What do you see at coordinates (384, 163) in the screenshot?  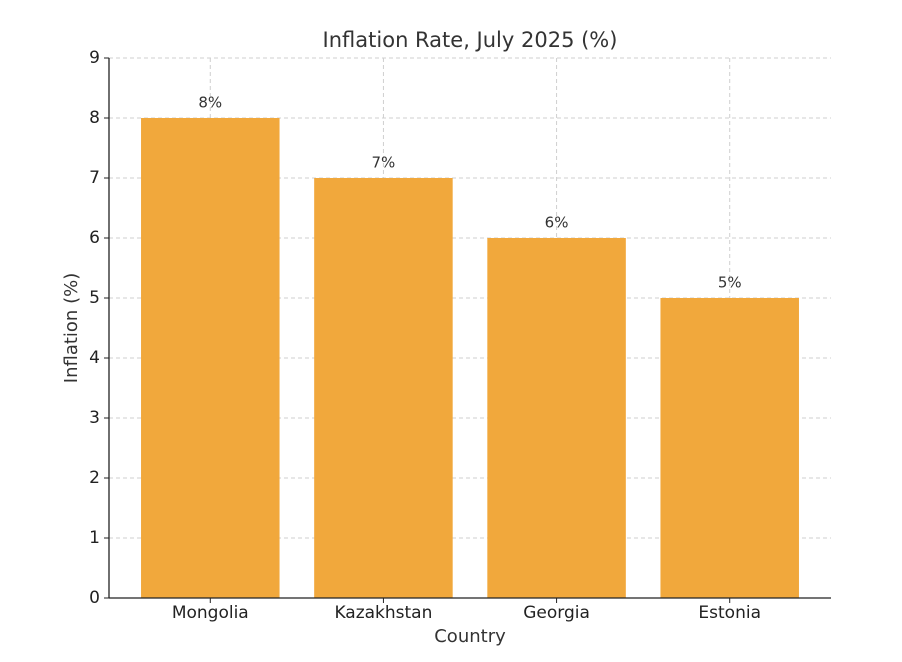 I see `data-label: 7%` at bounding box center [384, 163].